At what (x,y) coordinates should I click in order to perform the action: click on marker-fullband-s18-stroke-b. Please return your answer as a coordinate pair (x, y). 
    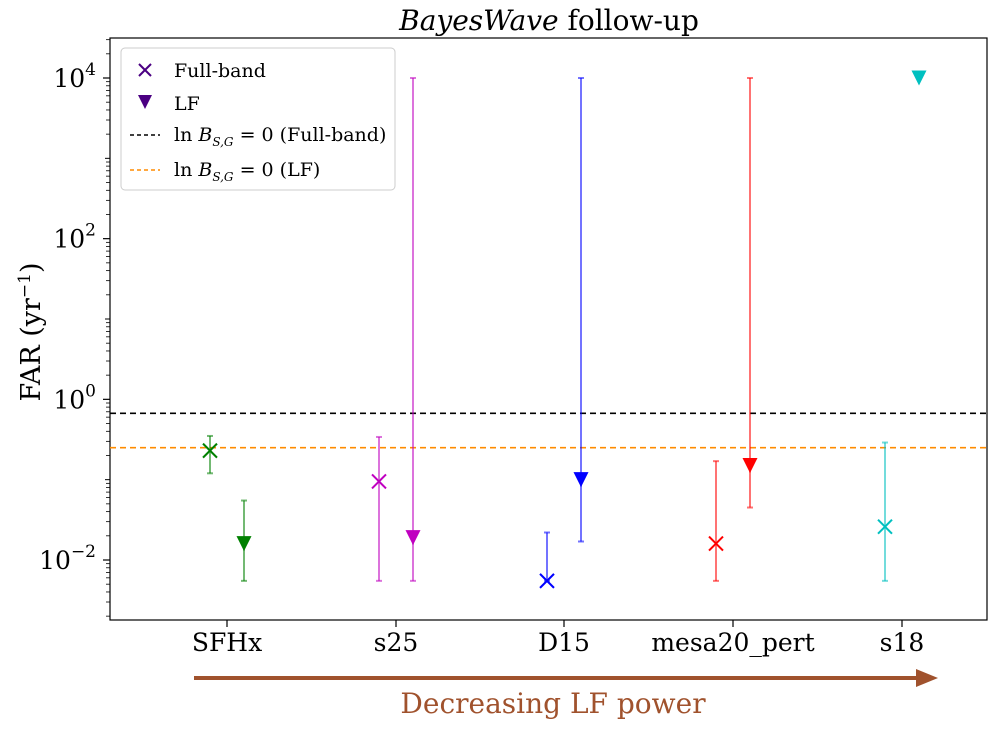
    Looking at the image, I should click on (885, 526).